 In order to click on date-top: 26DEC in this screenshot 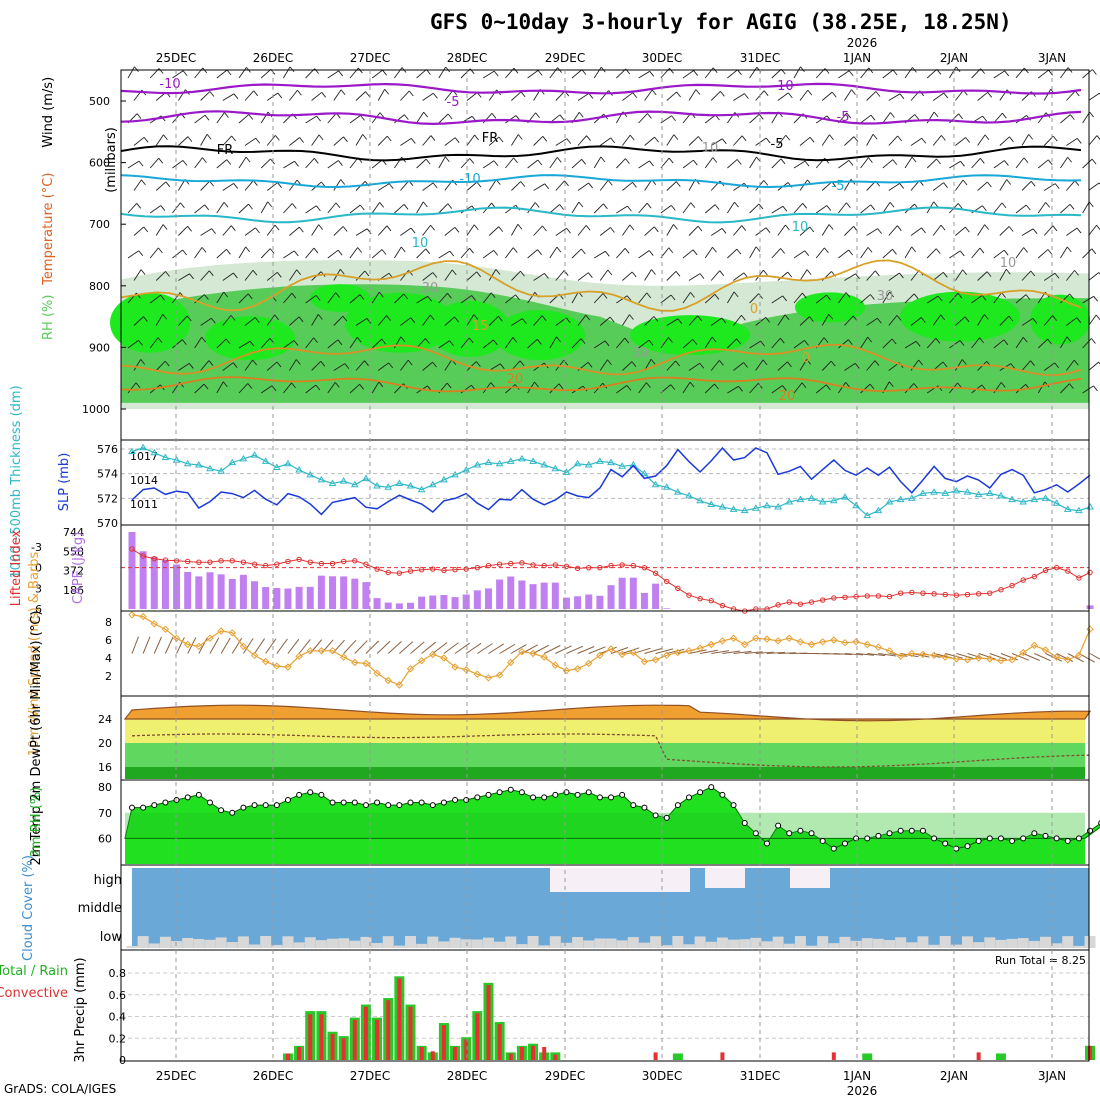, I will do `click(273, 58)`.